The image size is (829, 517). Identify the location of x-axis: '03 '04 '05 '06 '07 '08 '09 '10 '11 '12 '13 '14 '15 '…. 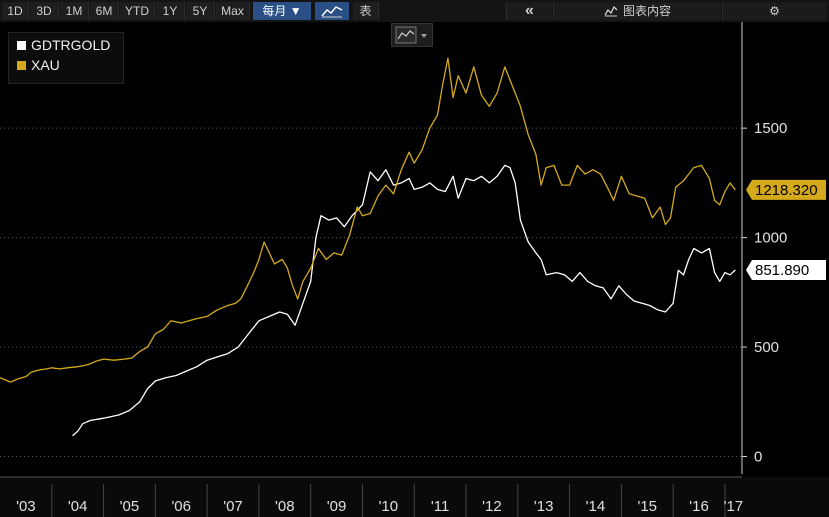
(414, 496).